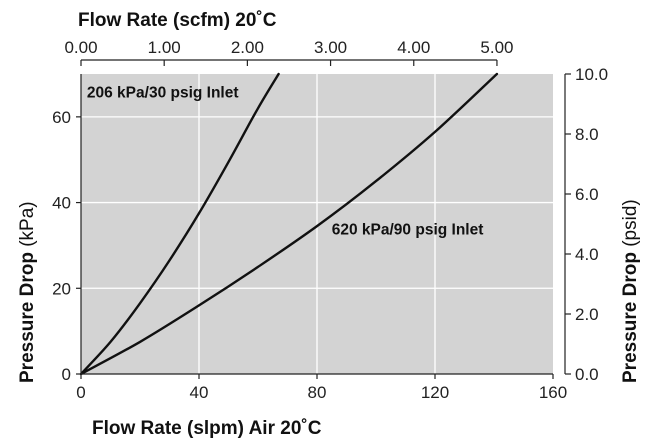  I want to click on right-tick-label: 10.0, so click(591, 74).